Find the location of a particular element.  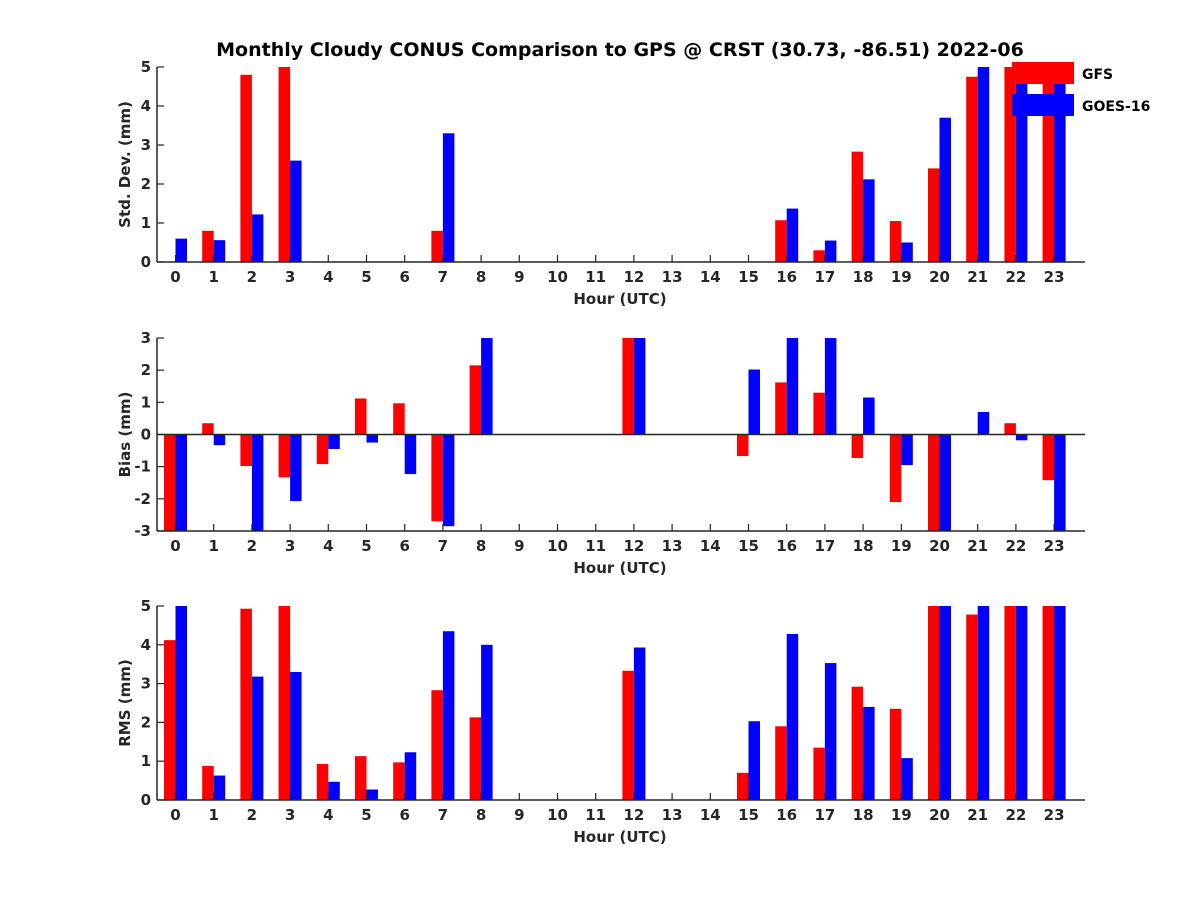

x-tick-label: 11 is located at coordinates (595, 815).